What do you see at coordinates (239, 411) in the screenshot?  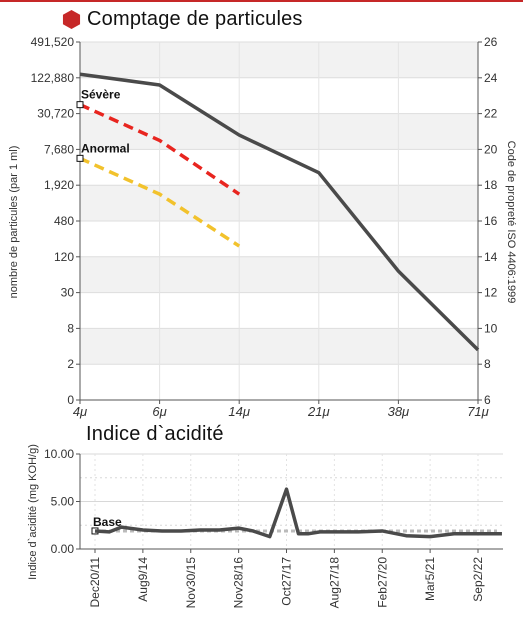 I see `x-tick-label: 14μ` at bounding box center [239, 411].